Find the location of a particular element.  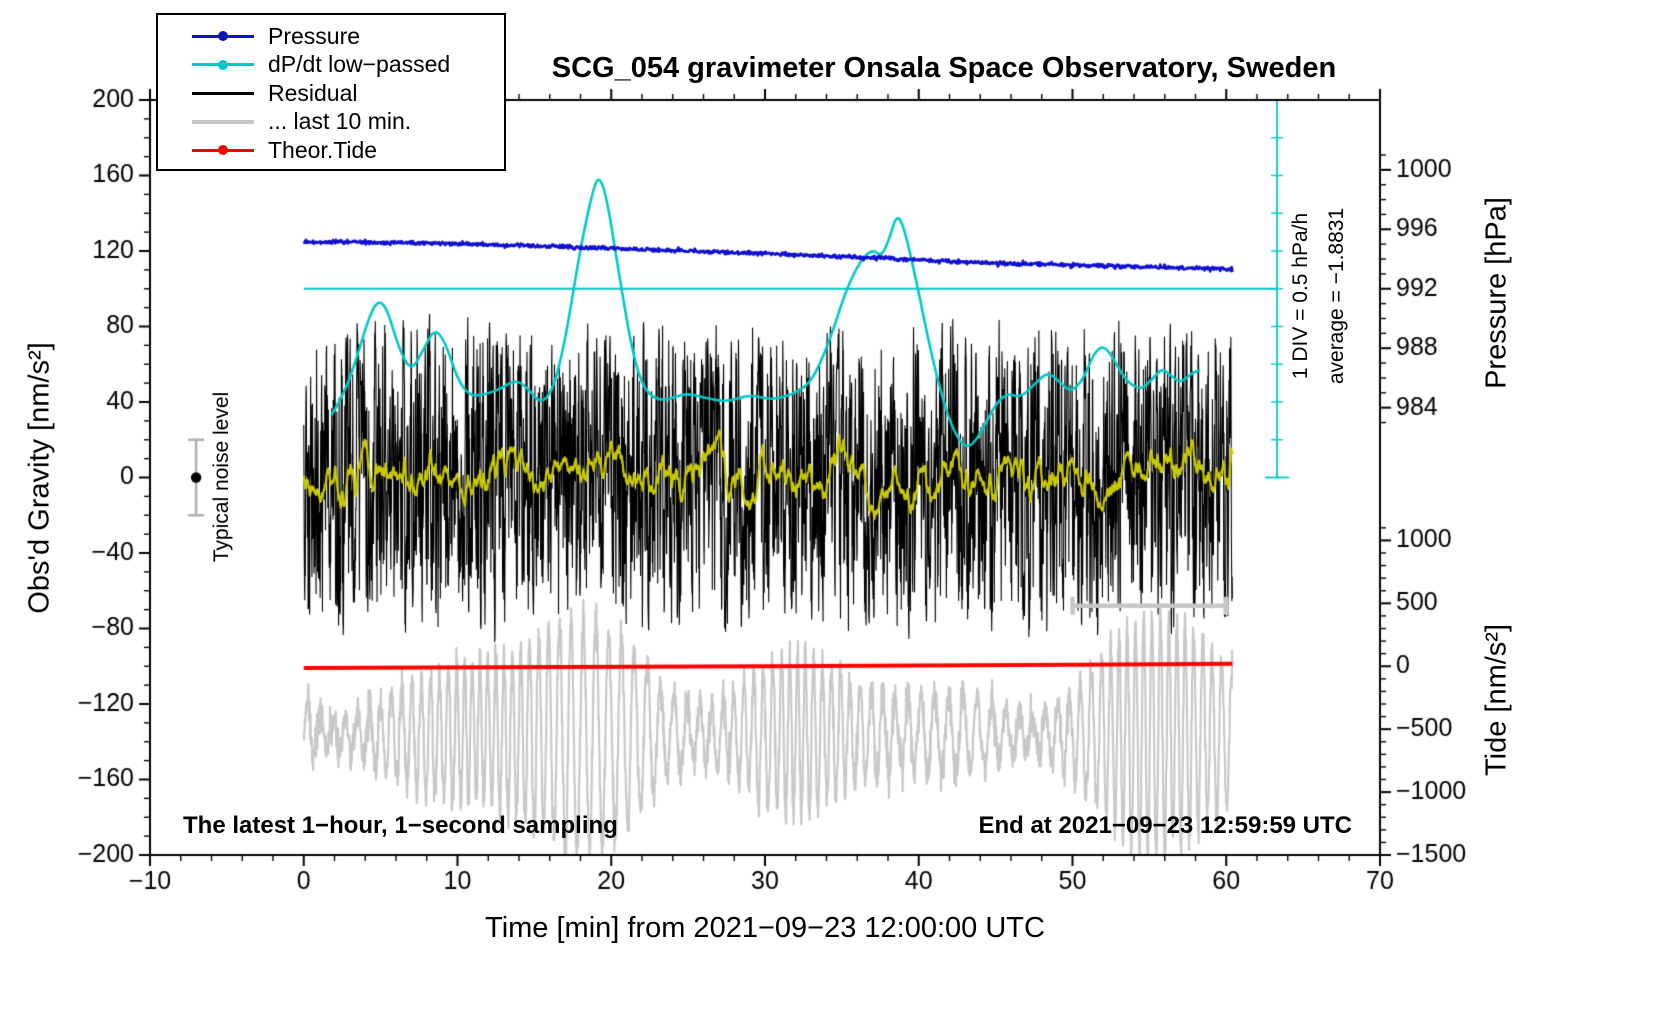

legend-item-label: Pressure is located at coordinates (314, 35).